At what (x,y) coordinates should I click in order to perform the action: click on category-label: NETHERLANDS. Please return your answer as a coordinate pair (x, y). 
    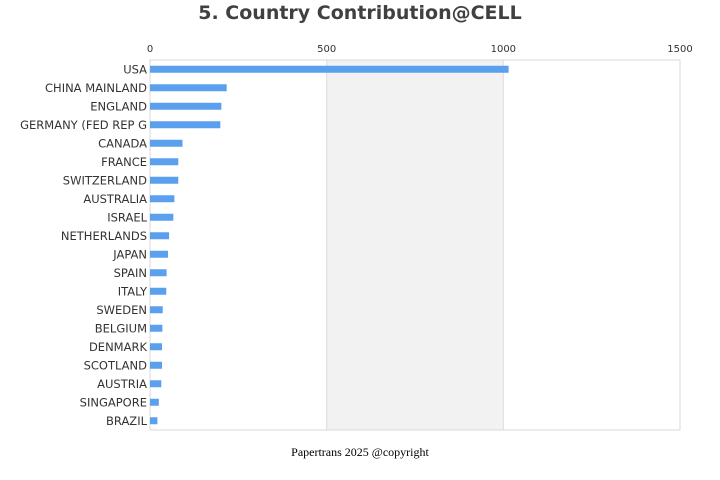
    Looking at the image, I should click on (104, 236).